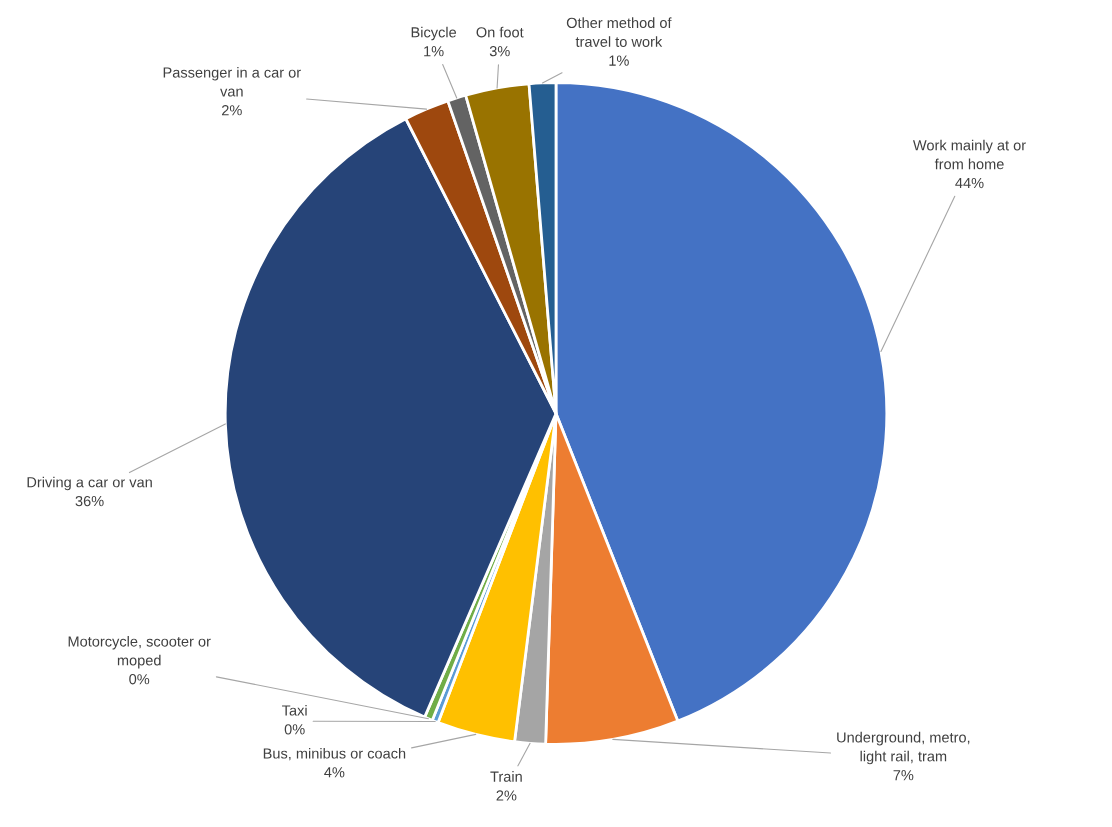  Describe the element at coordinates (499, 51) in the screenshot. I see `data-label: 3%` at that location.